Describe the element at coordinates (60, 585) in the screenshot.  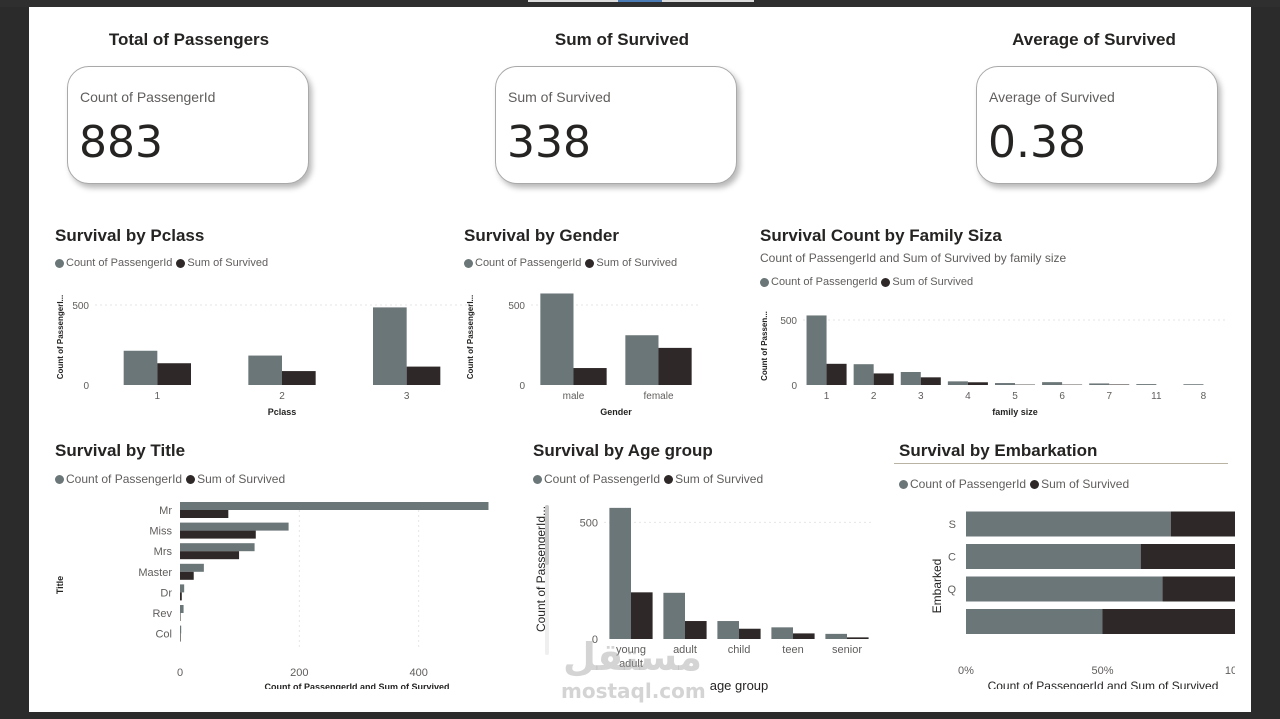
I see `y-axis-title: Title` at that location.